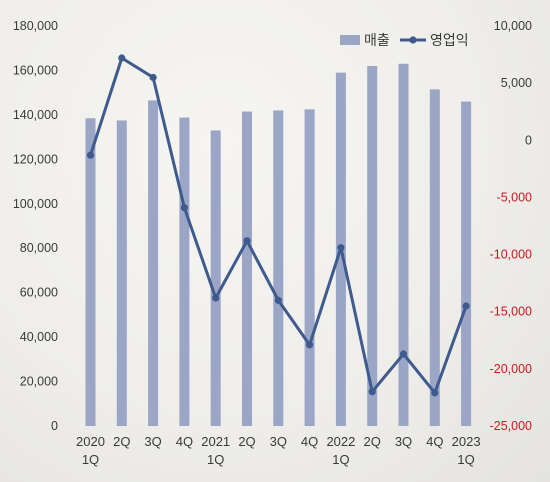 The height and width of the screenshot is (482, 550). Describe the element at coordinates (35, 70) in the screenshot. I see `left-tick-label: 160,000` at that location.